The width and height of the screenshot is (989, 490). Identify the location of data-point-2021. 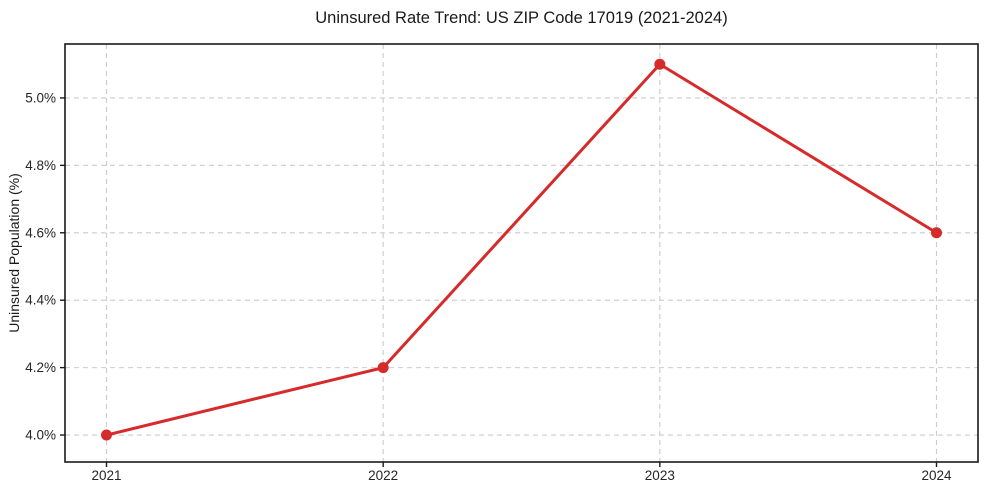
(106, 435).